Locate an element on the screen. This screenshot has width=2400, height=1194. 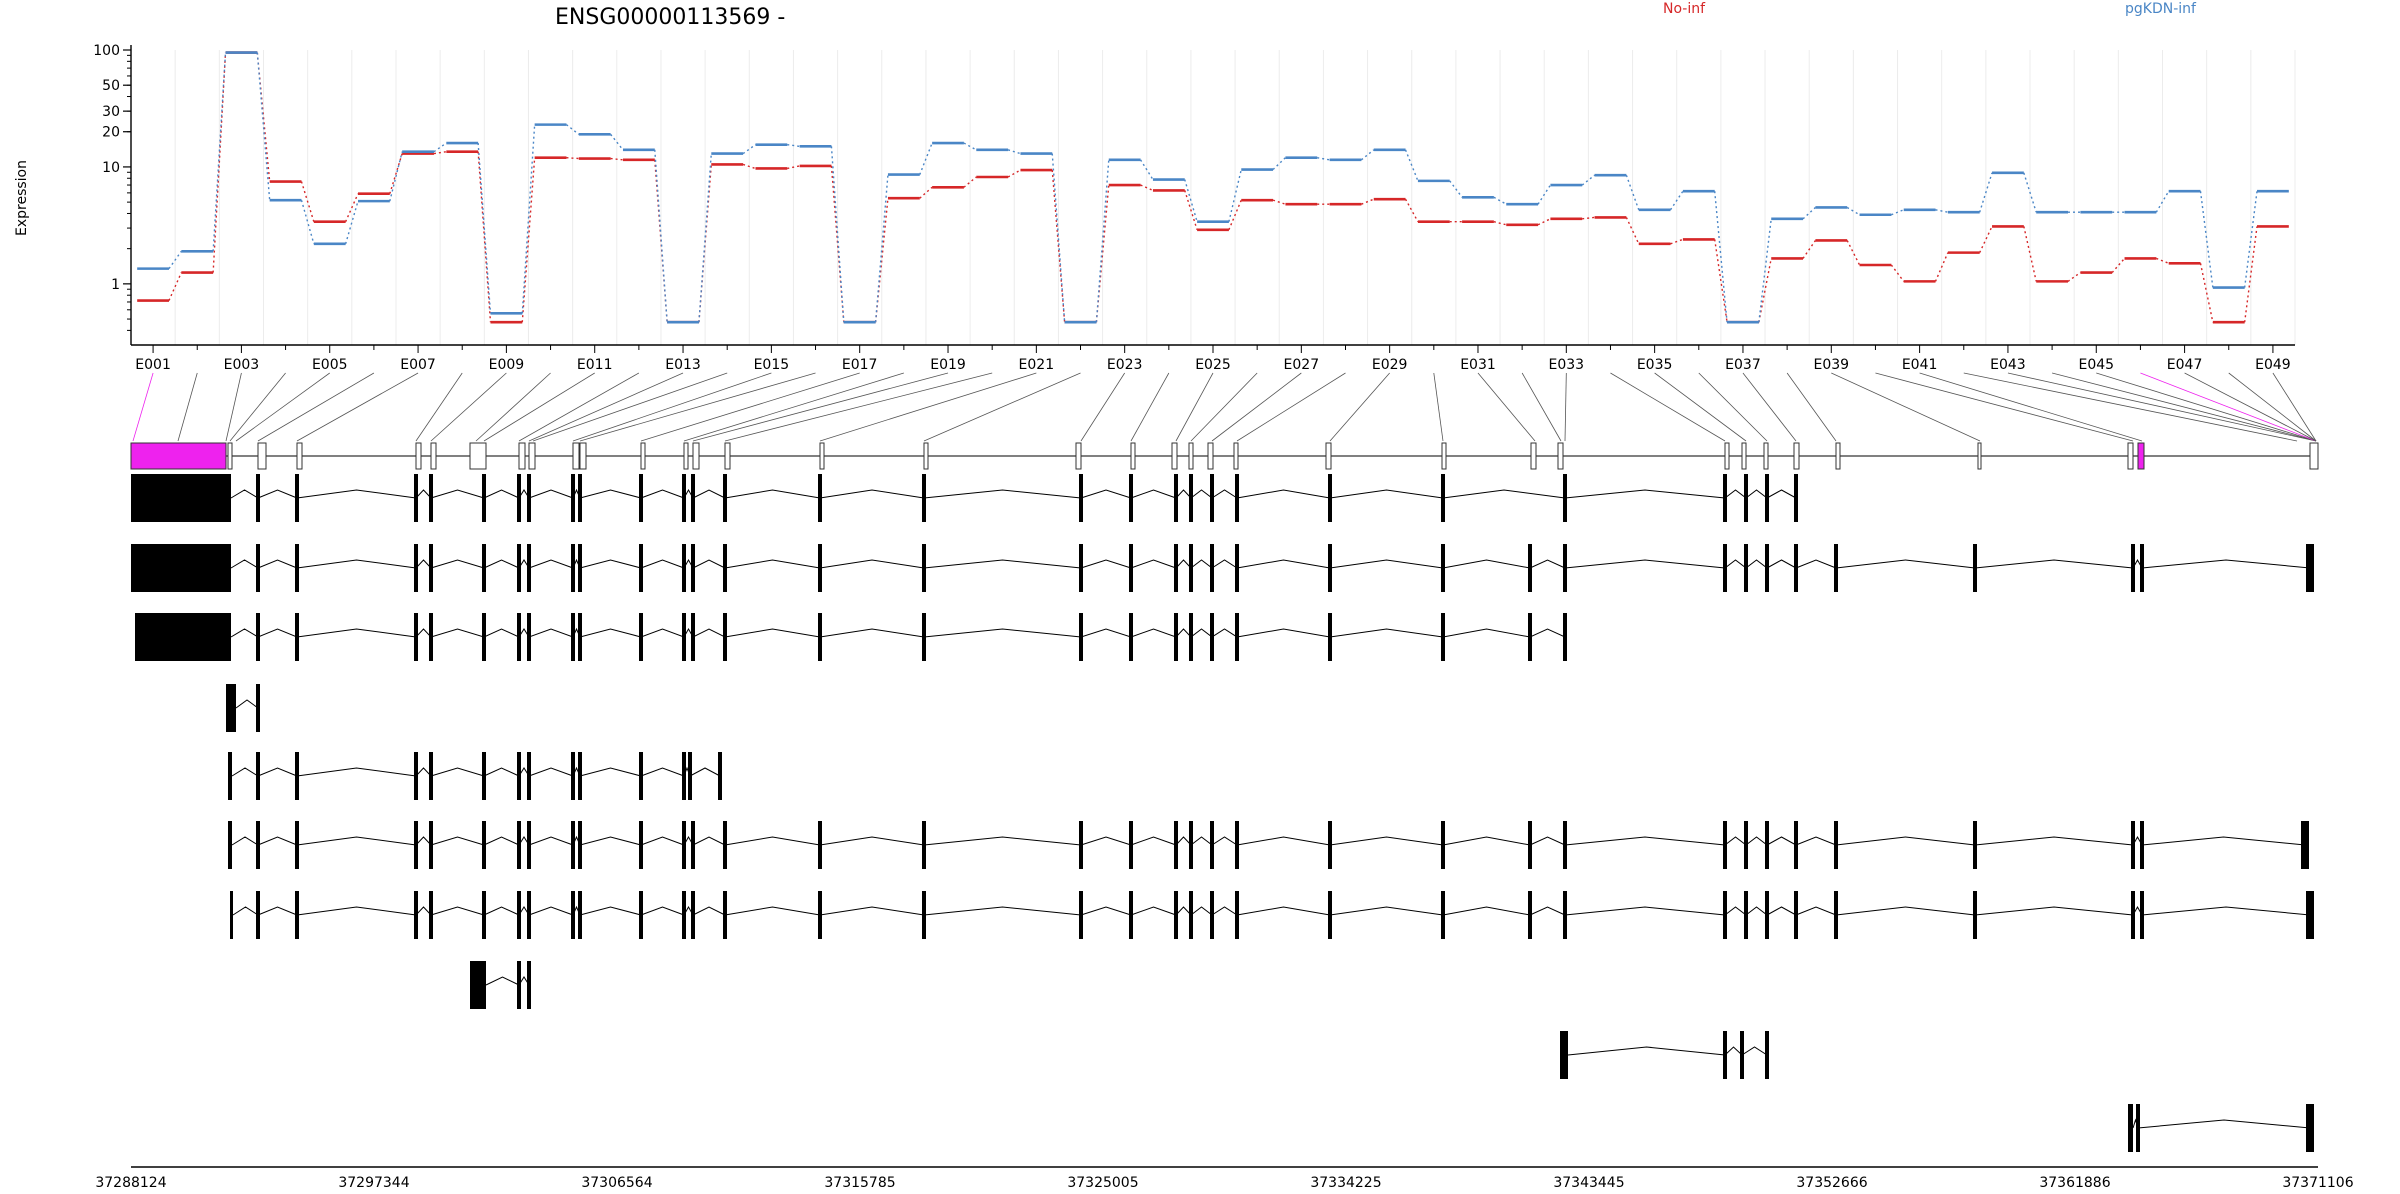
x-tick-label: E037 is located at coordinates (1743, 365).